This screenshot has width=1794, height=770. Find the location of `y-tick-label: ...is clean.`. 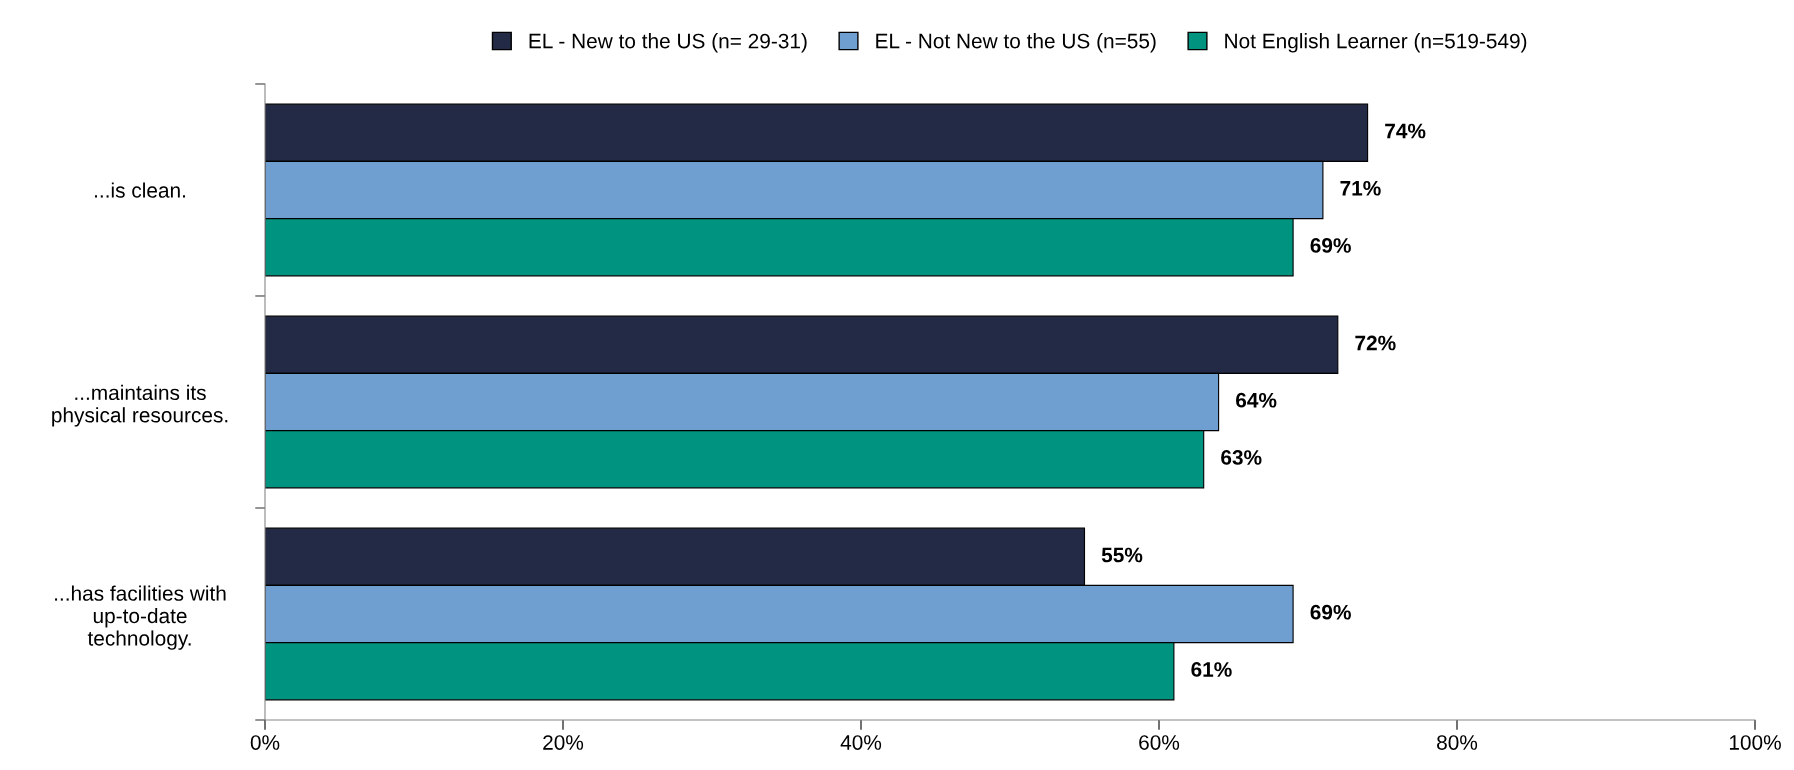

y-tick-label: ...is clean. is located at coordinates (140, 190).